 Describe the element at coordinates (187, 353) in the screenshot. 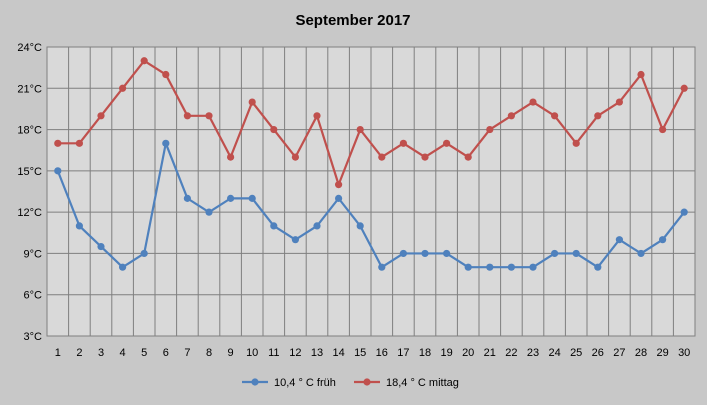

I see `x-tick-label: 7` at that location.